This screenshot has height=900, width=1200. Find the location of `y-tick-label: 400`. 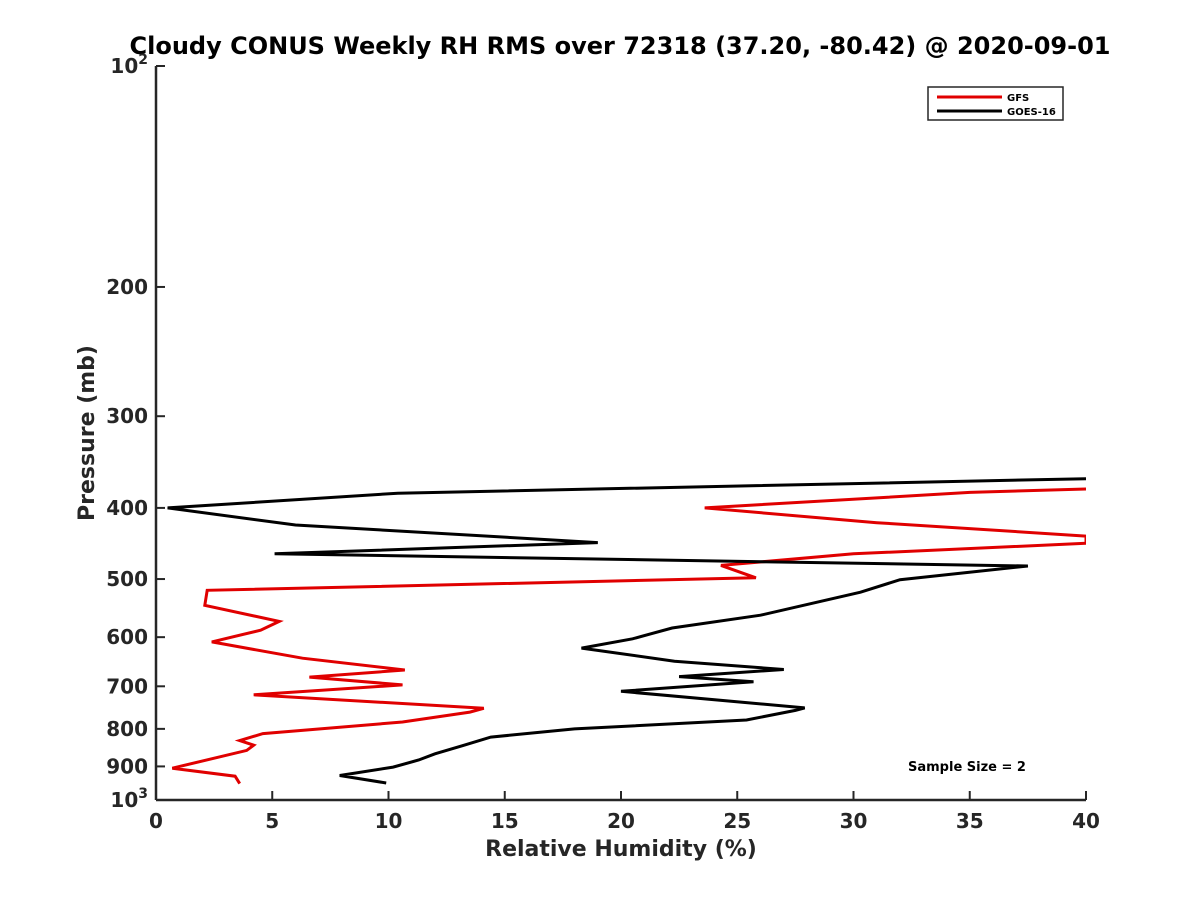

y-tick-label: 400 is located at coordinates (127, 508).